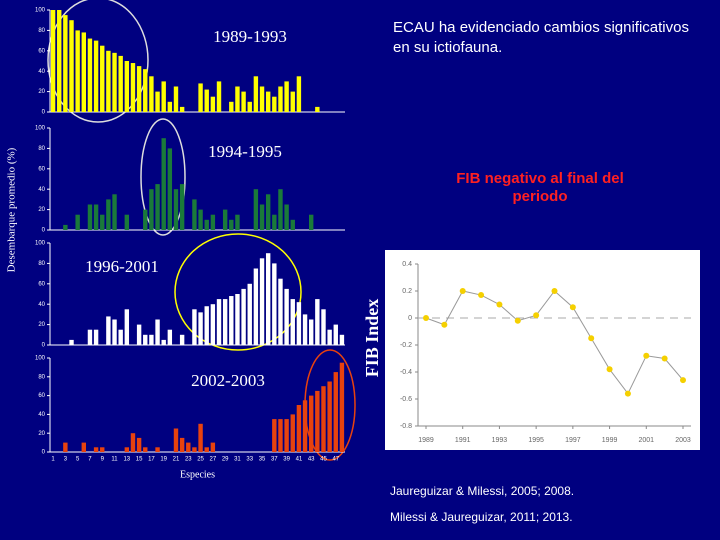 The width and height of the screenshot is (720, 540). I want to click on y-tick-label: 80, so click(41, 31).